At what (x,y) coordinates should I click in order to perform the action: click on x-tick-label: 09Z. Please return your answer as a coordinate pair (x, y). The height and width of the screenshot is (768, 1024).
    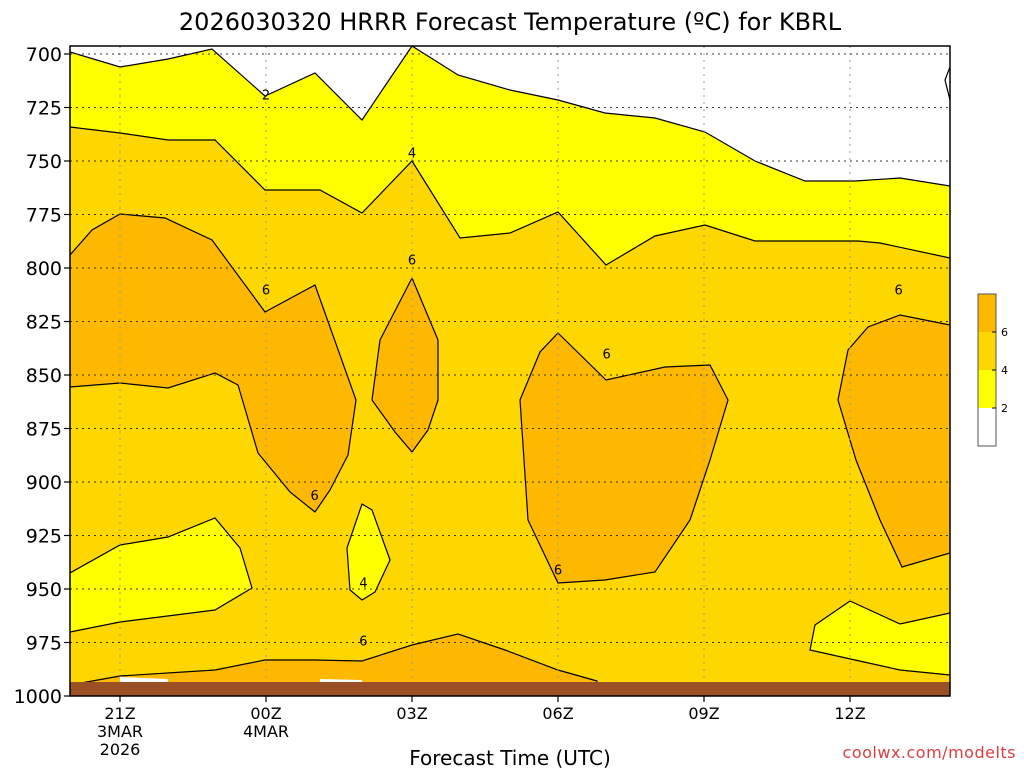
    Looking at the image, I should click on (703, 713).